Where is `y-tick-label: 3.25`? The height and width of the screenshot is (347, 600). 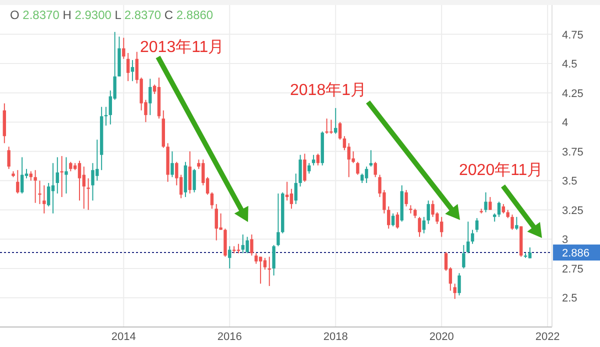
y-tick-label: 3.25 is located at coordinates (573, 210).